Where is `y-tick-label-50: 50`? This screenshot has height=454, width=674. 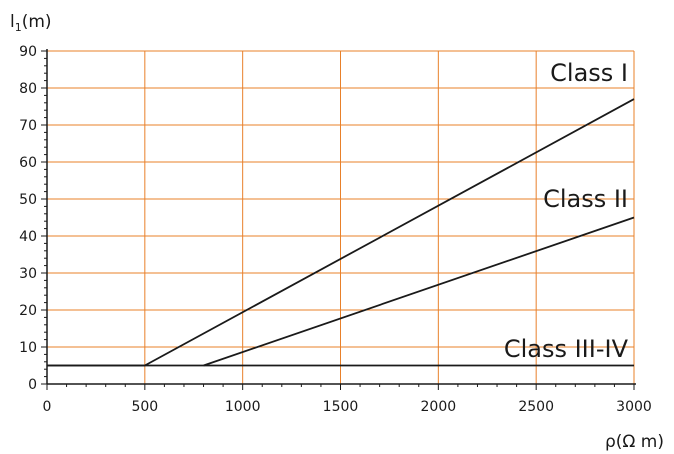 y-tick-label-50: 50 is located at coordinates (28, 200).